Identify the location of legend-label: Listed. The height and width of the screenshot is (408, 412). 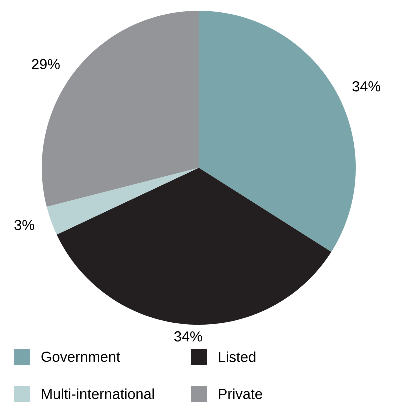
(237, 357).